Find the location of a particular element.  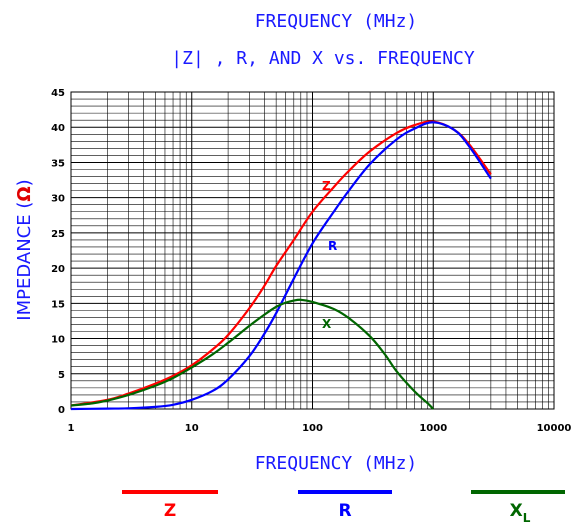

x-tick-label: 100 is located at coordinates (312, 428).